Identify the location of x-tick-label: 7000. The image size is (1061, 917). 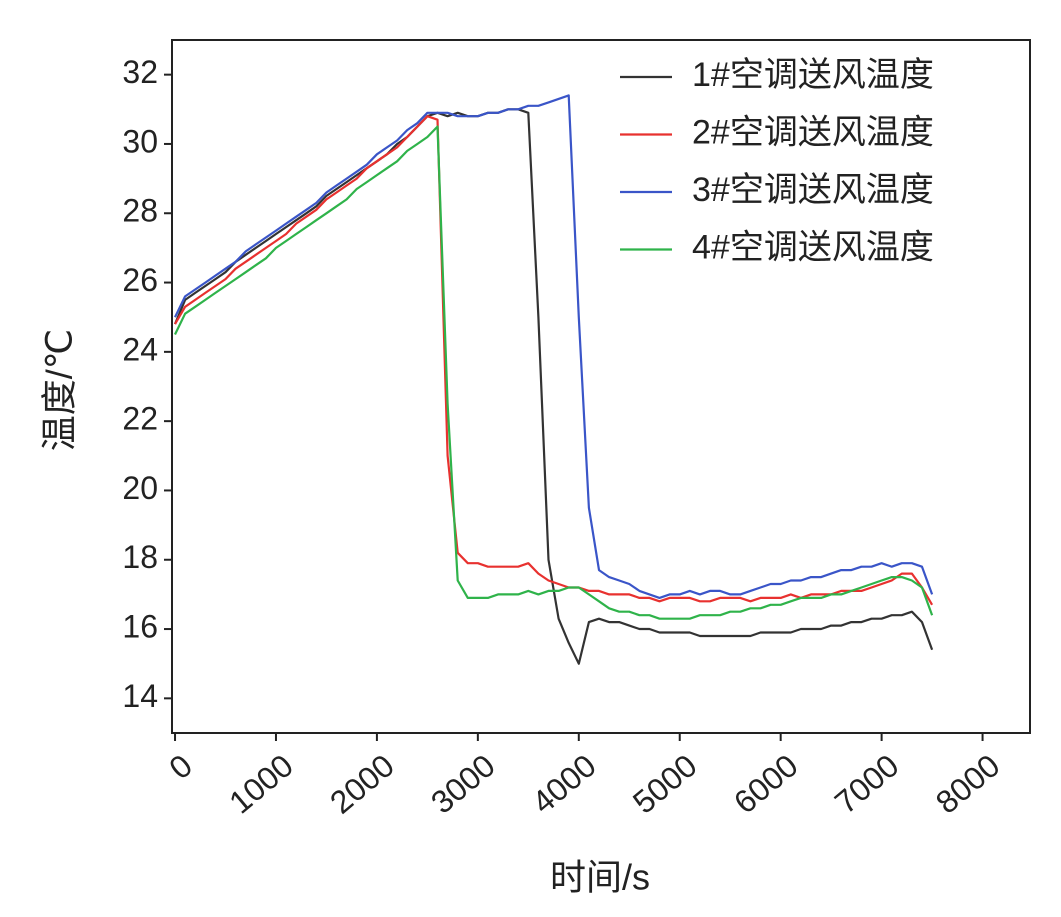
(867, 783).